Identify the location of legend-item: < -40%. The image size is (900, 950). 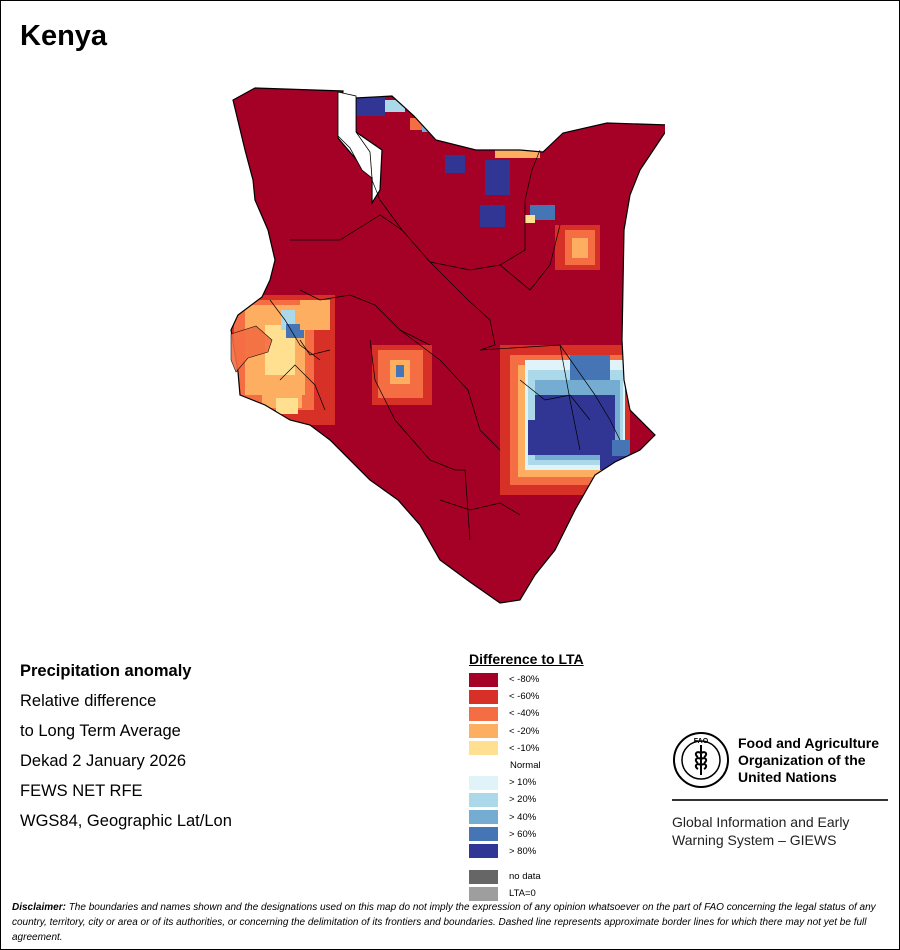
(526, 713).